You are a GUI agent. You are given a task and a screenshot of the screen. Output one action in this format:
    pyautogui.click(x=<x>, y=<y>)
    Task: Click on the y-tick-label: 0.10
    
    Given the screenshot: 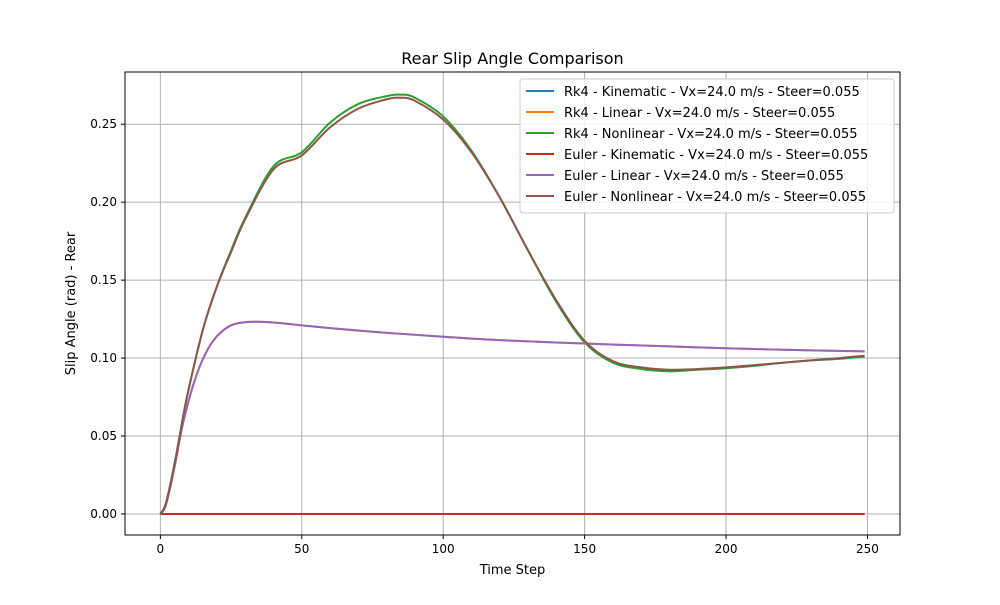 What is the action you would take?
    pyautogui.click(x=103, y=358)
    